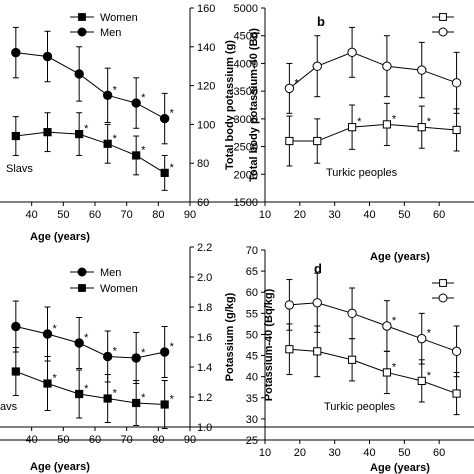 This screenshot has height=474, width=474. I want to click on series-1: * * *, so click(373, 134).